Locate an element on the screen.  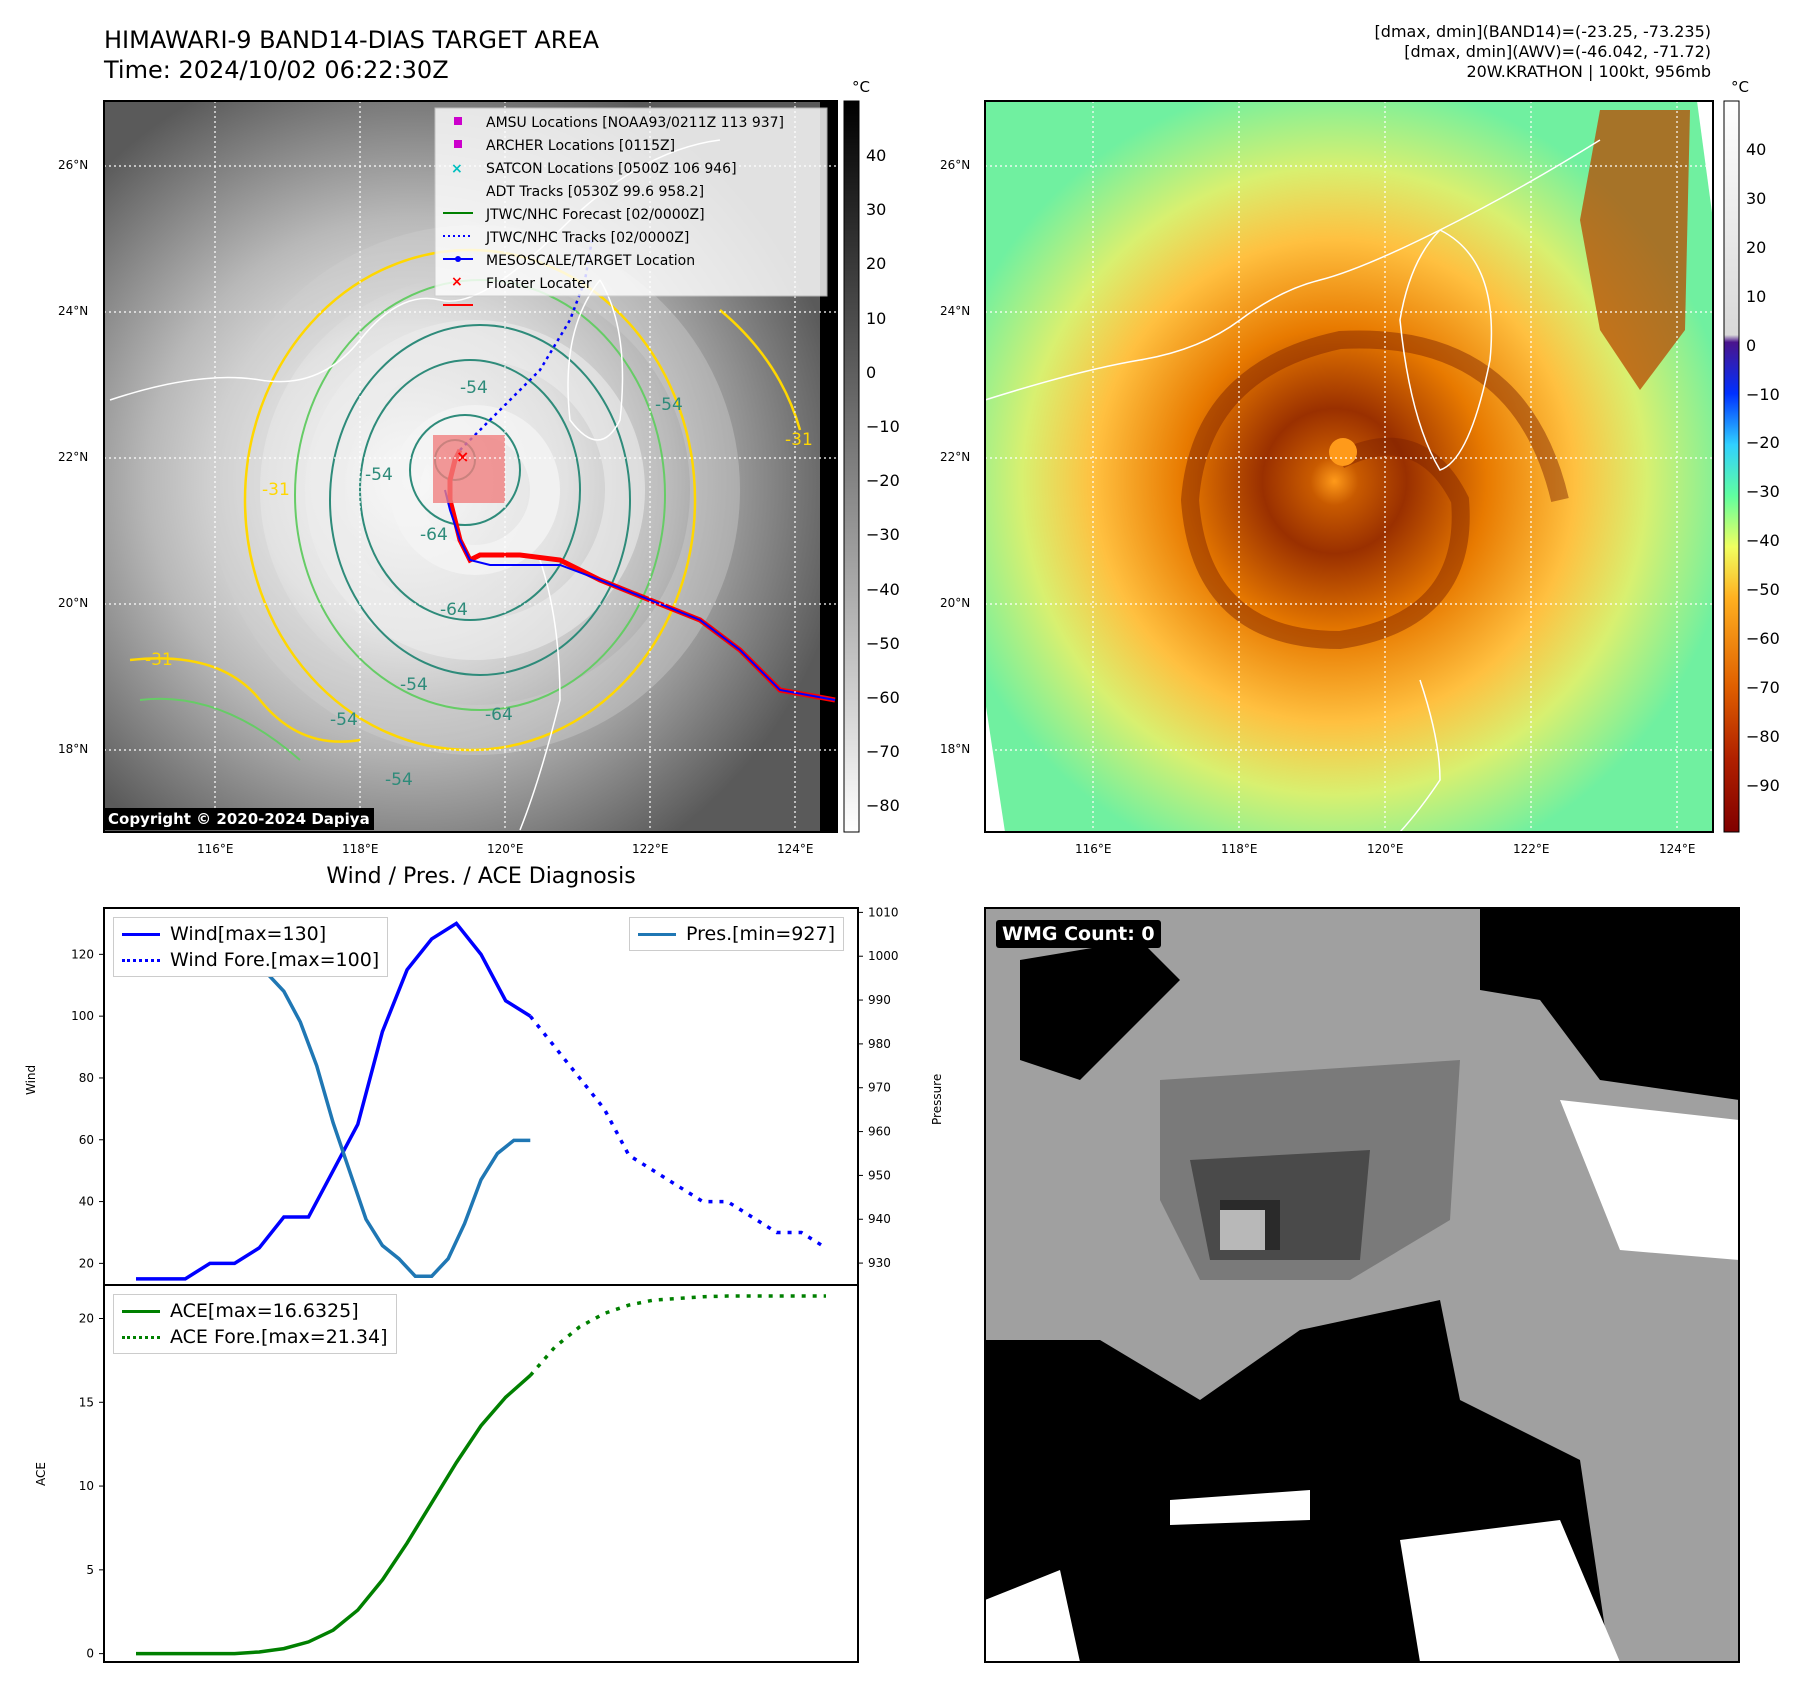
ace-ytick-label: 5 is located at coordinates (90, 1570).